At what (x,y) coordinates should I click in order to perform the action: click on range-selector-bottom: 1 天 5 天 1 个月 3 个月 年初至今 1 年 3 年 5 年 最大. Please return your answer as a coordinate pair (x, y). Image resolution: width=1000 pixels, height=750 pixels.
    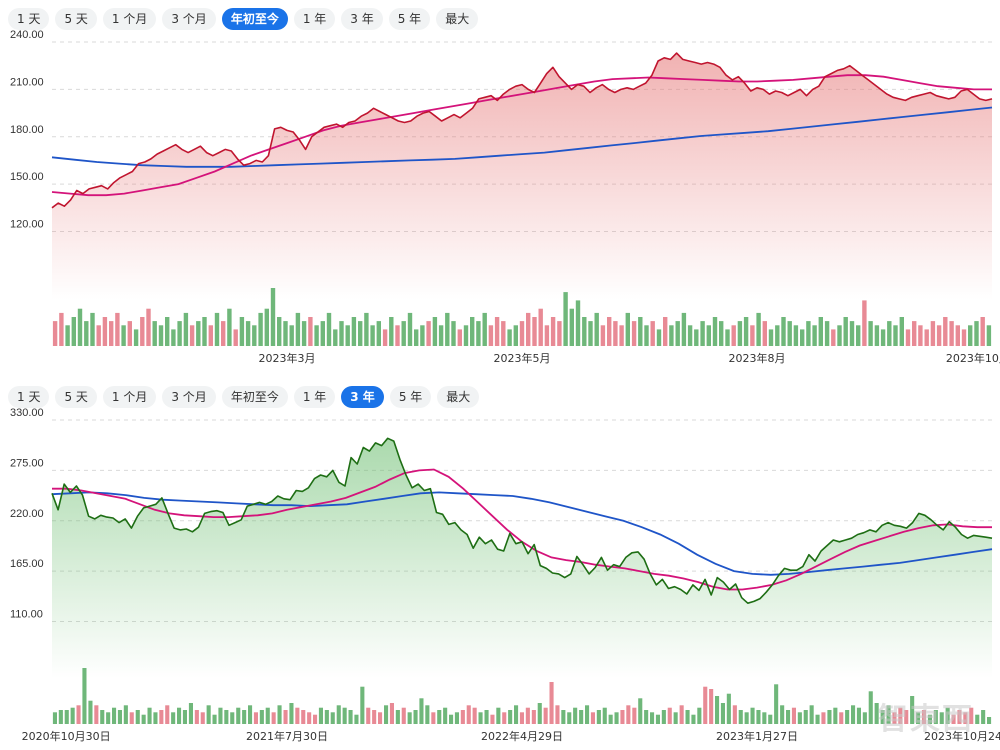
    Looking at the image, I should click on (244, 397).